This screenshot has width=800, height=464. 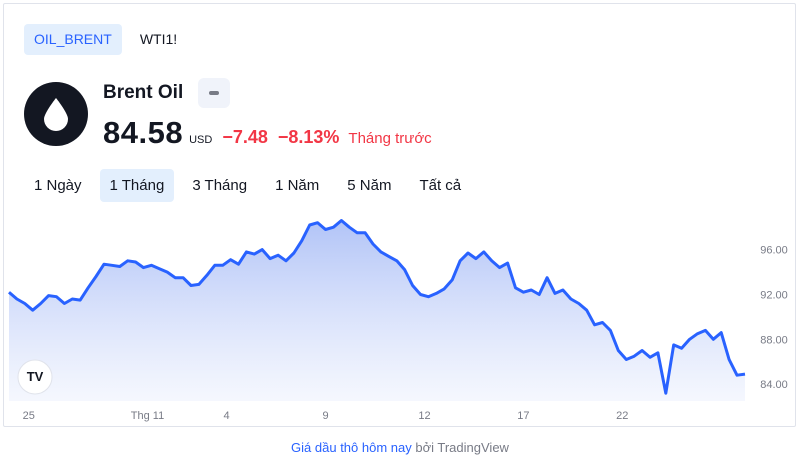 What do you see at coordinates (58, 185) in the screenshot?
I see `range-1d: 1 Ngày` at bounding box center [58, 185].